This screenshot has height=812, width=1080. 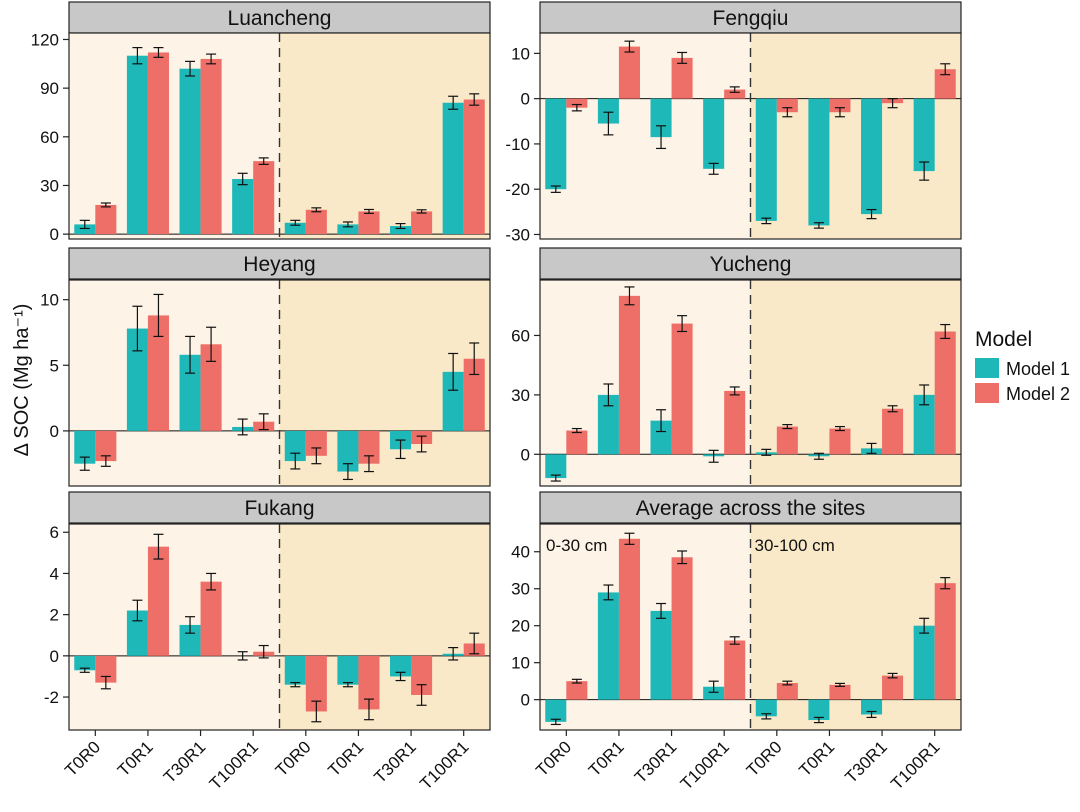 What do you see at coordinates (1038, 369) in the screenshot?
I see `legend-label-model-1: Model 1` at bounding box center [1038, 369].